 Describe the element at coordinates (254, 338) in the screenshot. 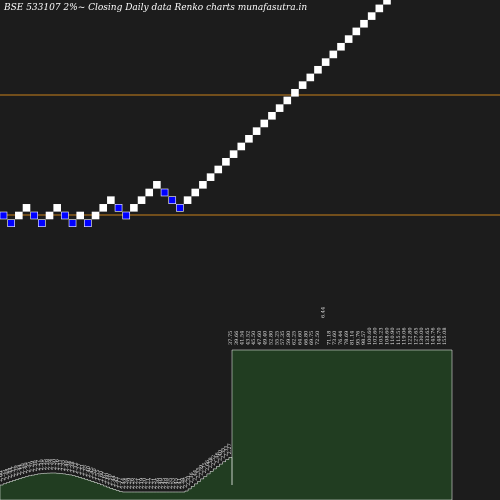

I see `volume-label: 45.50` at that location.